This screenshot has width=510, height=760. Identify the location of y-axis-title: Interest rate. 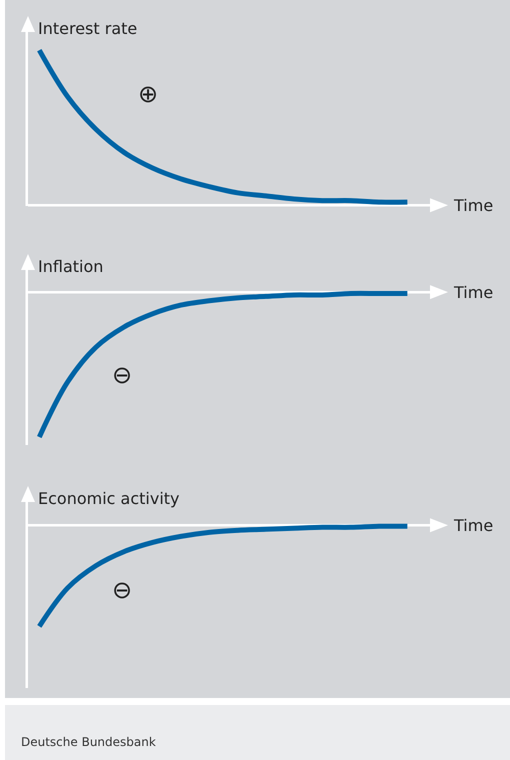
(88, 28).